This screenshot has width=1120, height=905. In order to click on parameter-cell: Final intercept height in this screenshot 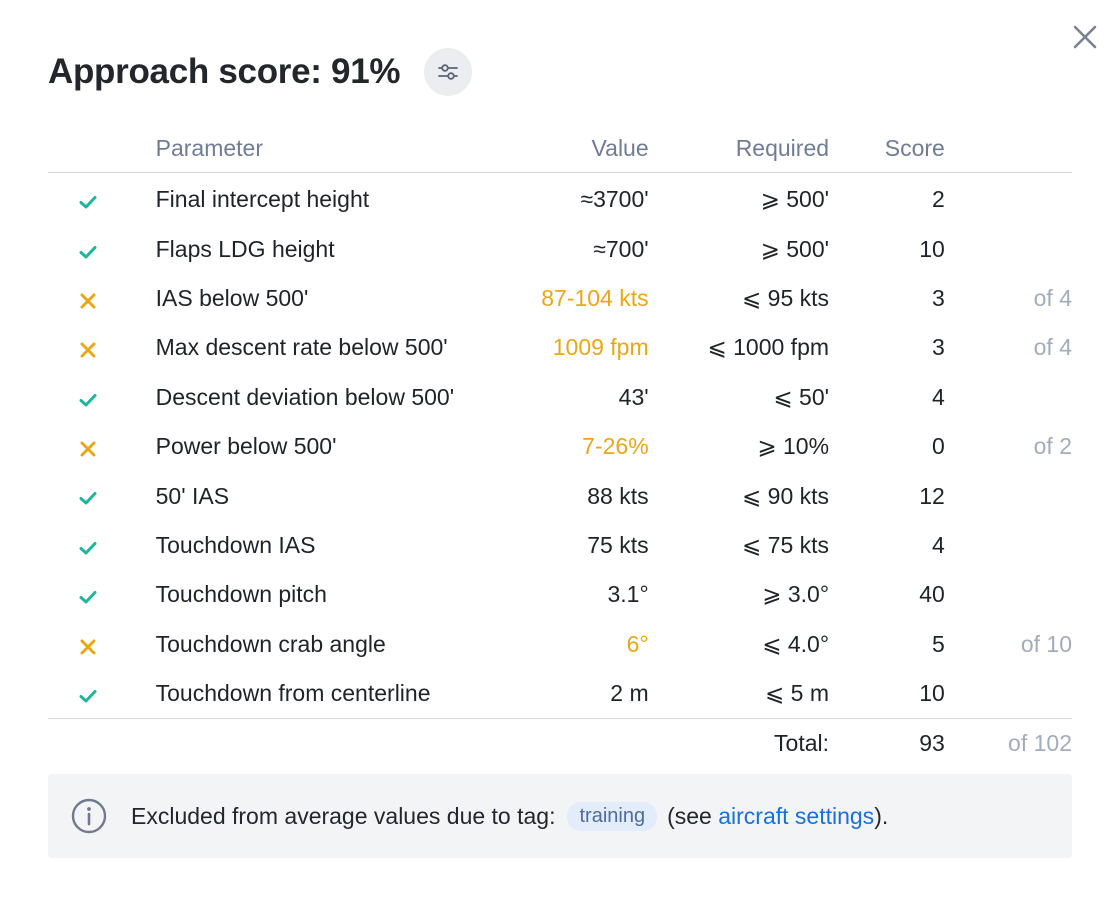, I will do `click(262, 199)`.